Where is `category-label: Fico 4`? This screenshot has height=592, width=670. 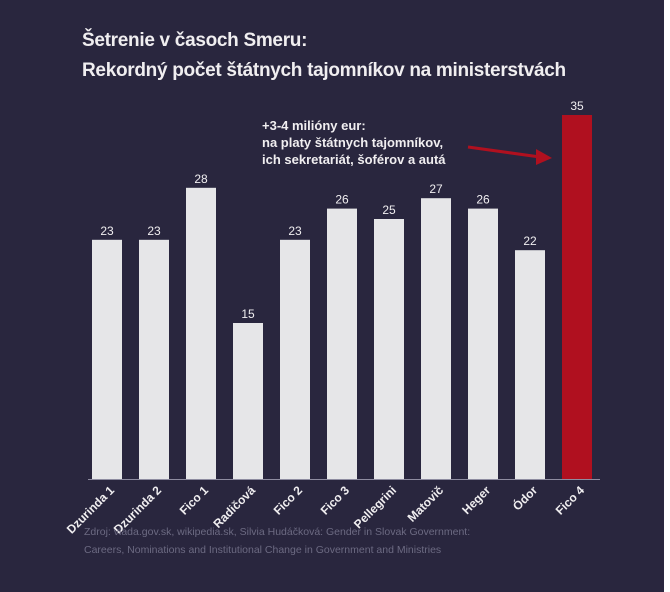 category-label: Fico 4 is located at coordinates (570, 500).